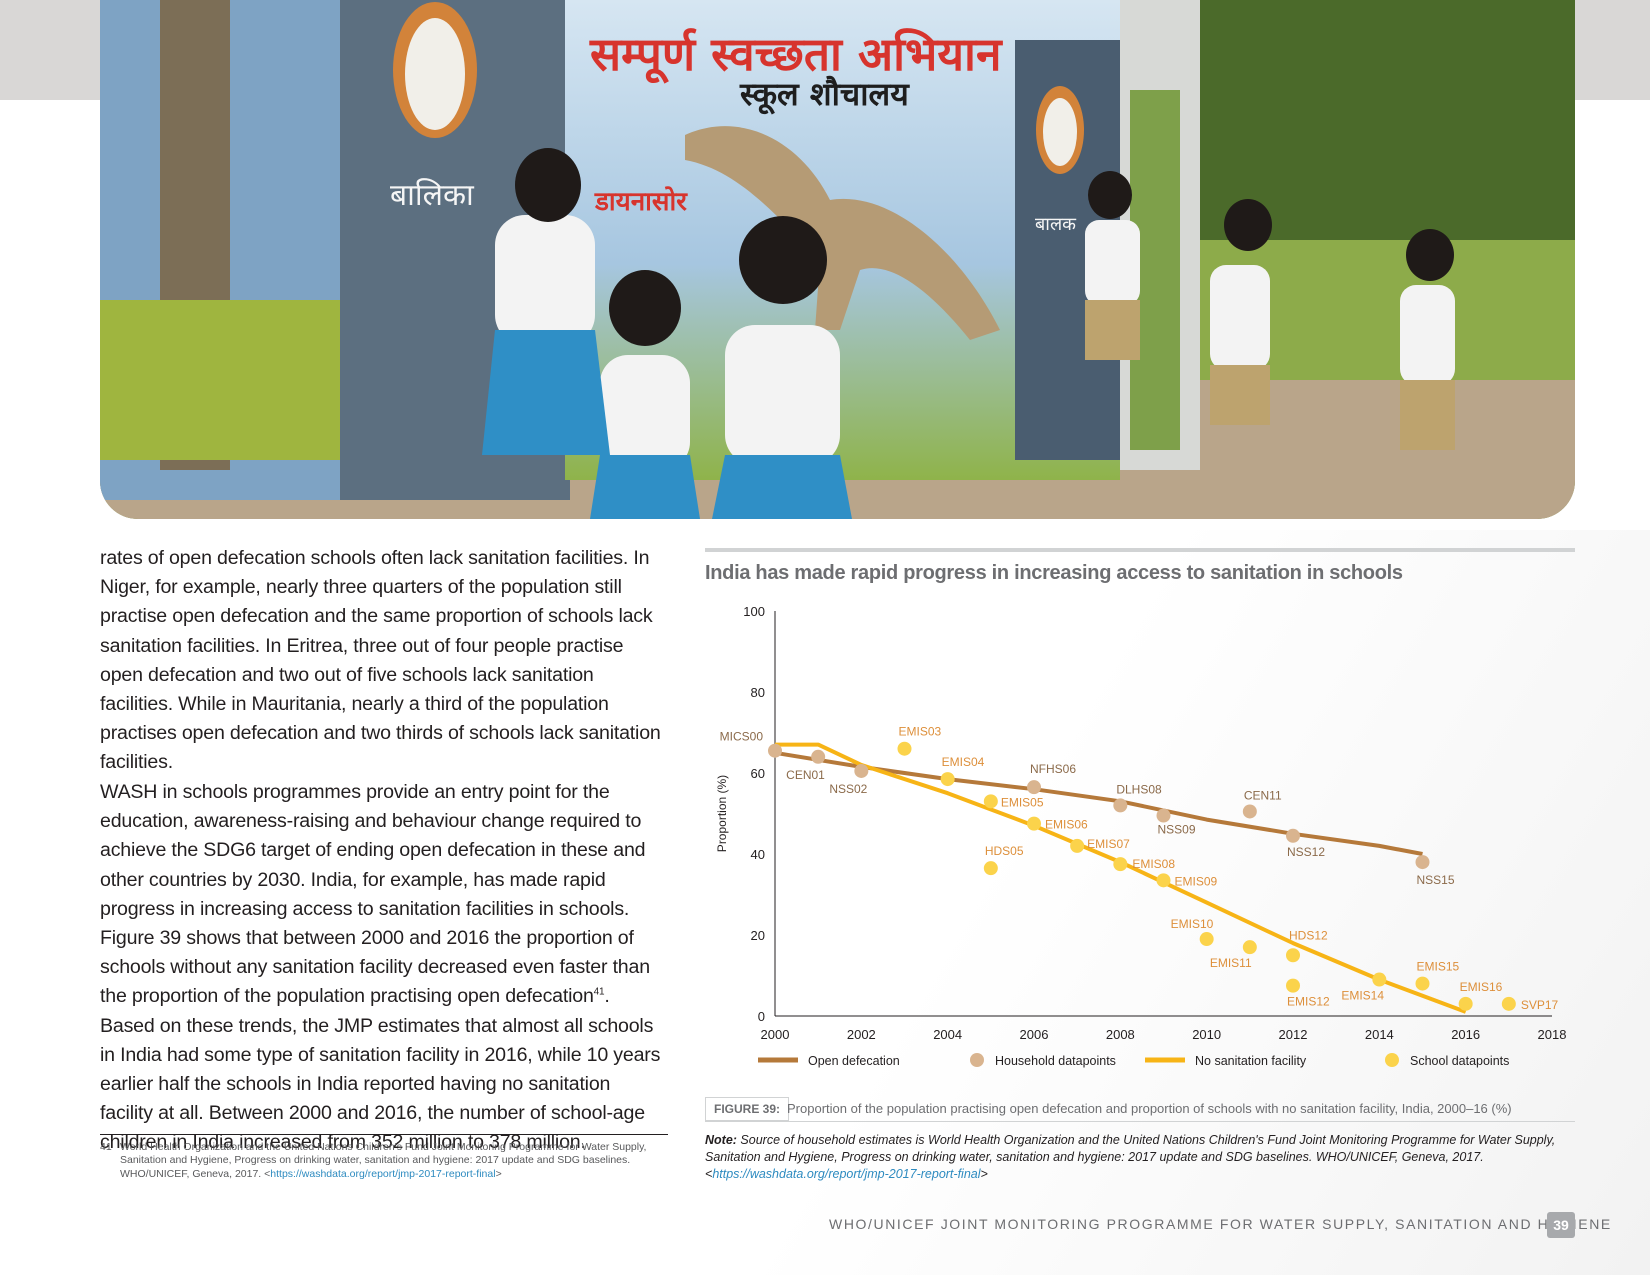  I want to click on point-label-emis14: EMIS14, so click(1362, 996).